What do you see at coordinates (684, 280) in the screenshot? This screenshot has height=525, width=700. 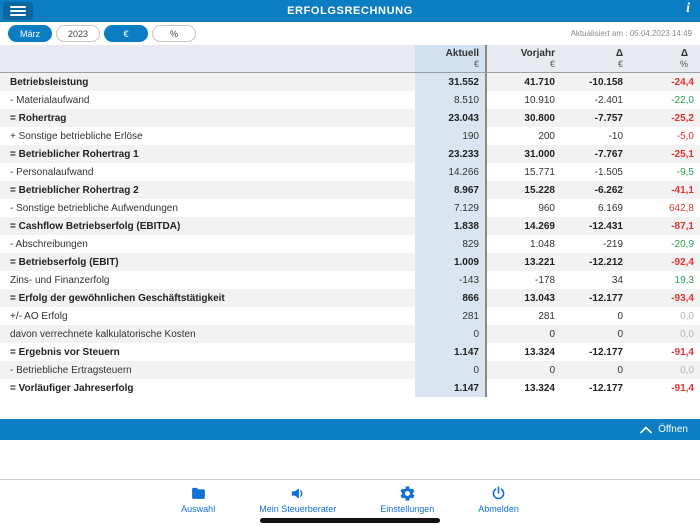 I see `row-value-delta-pct: 19,3` at bounding box center [684, 280].